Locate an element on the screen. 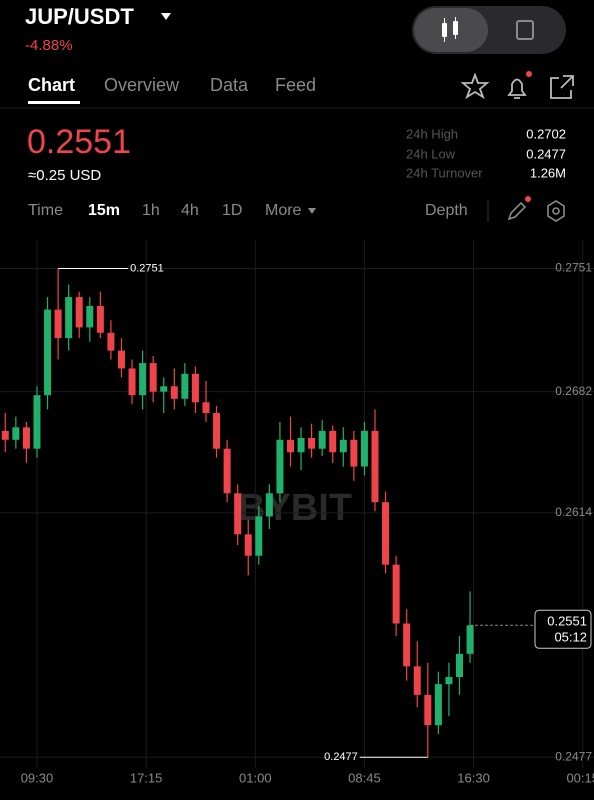 Image resolution: width=594 pixels, height=800 pixels. depth: Depth is located at coordinates (446, 210).